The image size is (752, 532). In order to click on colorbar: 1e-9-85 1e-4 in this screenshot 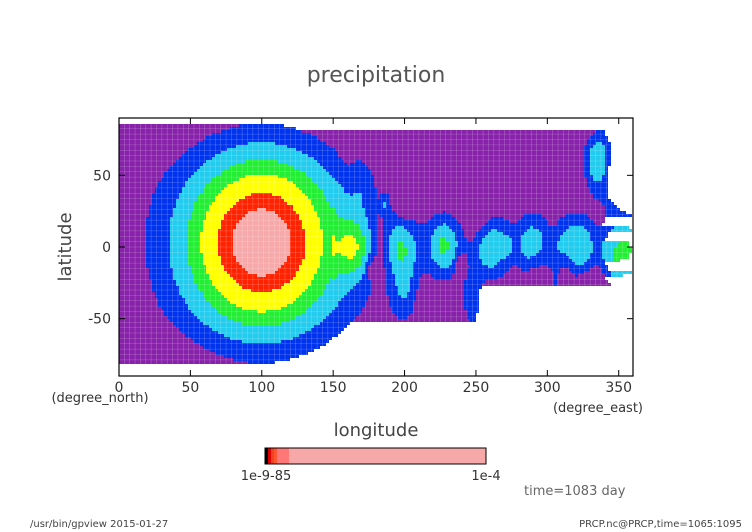, I will do `click(371, 465)`.